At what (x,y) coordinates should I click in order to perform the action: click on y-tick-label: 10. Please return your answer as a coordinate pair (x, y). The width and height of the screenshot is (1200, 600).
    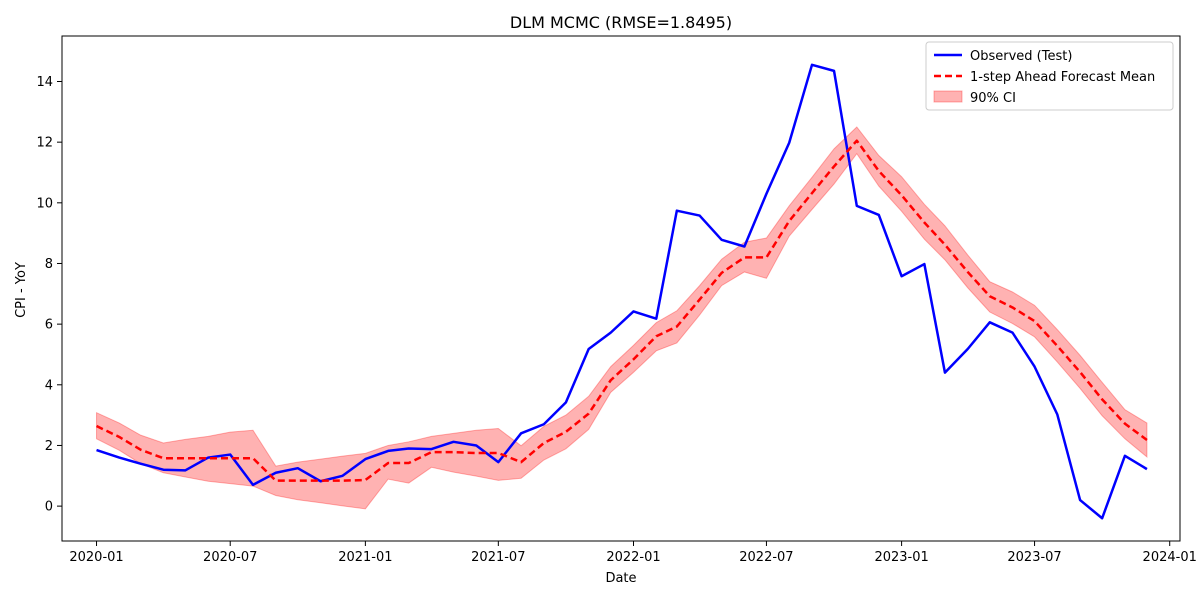
    Looking at the image, I should click on (44, 203).